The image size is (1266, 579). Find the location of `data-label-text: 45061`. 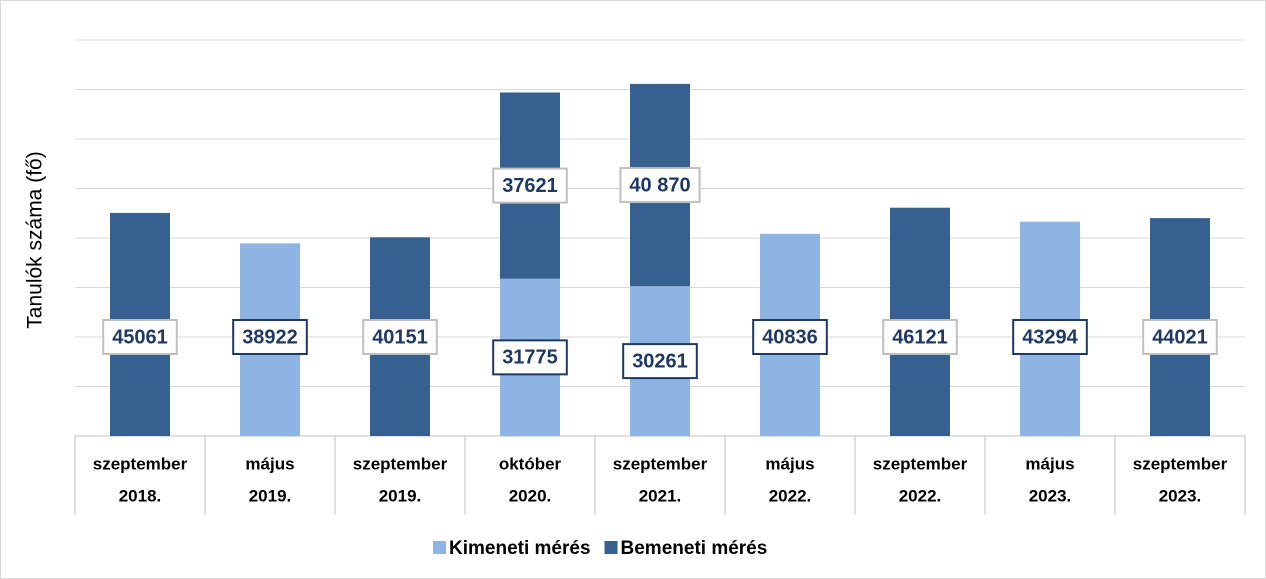

data-label-text: 45061 is located at coordinates (140, 337).